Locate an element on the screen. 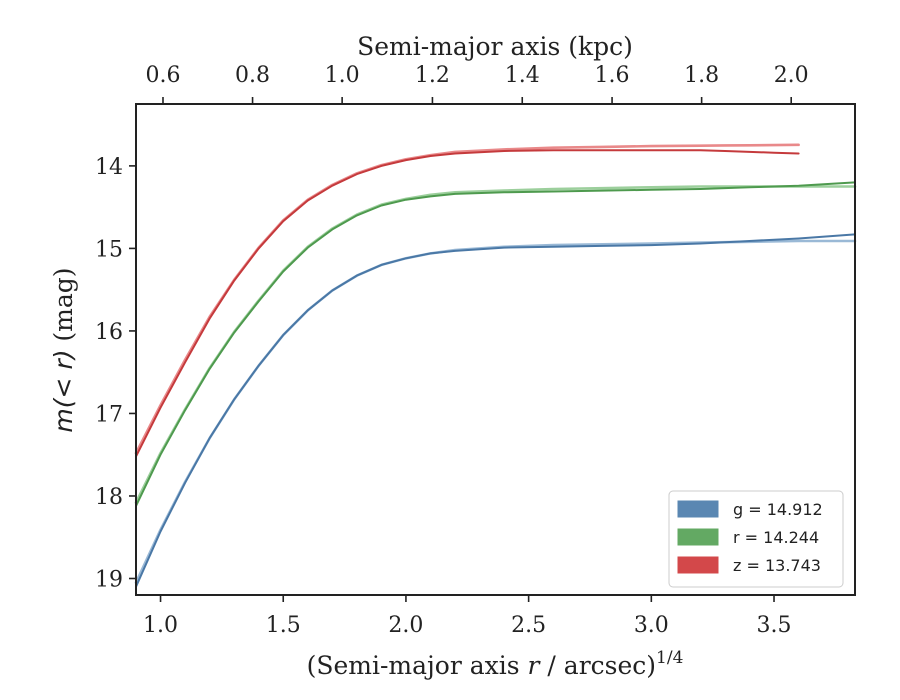 The image size is (900, 700). bottom-x-axis: 1.0 1.5 2.0 2.5 3.0 3.5 is located at coordinates (467, 616).